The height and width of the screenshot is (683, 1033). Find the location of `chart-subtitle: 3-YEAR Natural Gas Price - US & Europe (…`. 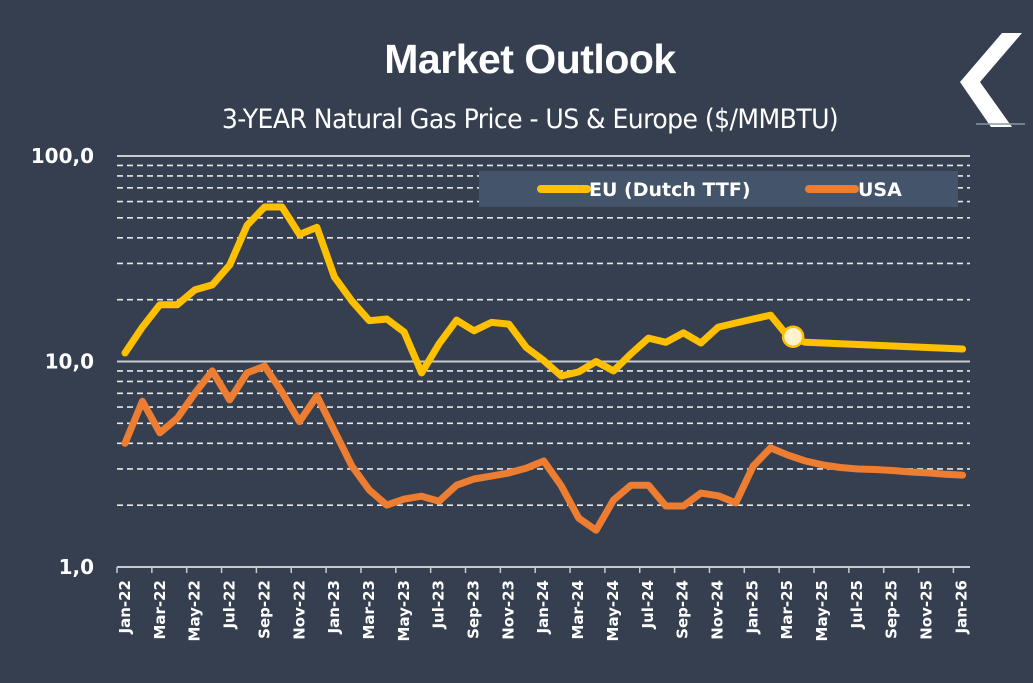

chart-subtitle: 3-YEAR Natural Gas Price - US & Europe (… is located at coordinates (530, 119).